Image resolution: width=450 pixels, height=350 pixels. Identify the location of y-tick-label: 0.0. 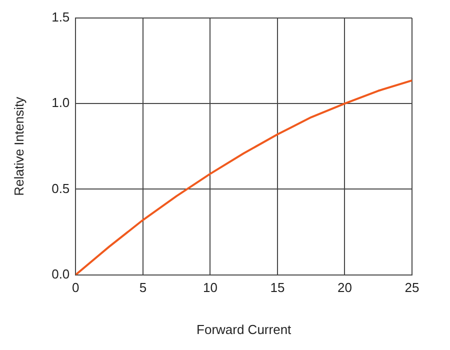
(61, 274).